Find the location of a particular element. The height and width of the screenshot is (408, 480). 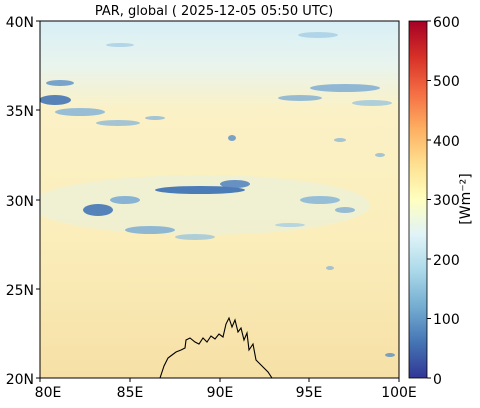

x-tick-label: 80E is located at coordinates (48, 393).